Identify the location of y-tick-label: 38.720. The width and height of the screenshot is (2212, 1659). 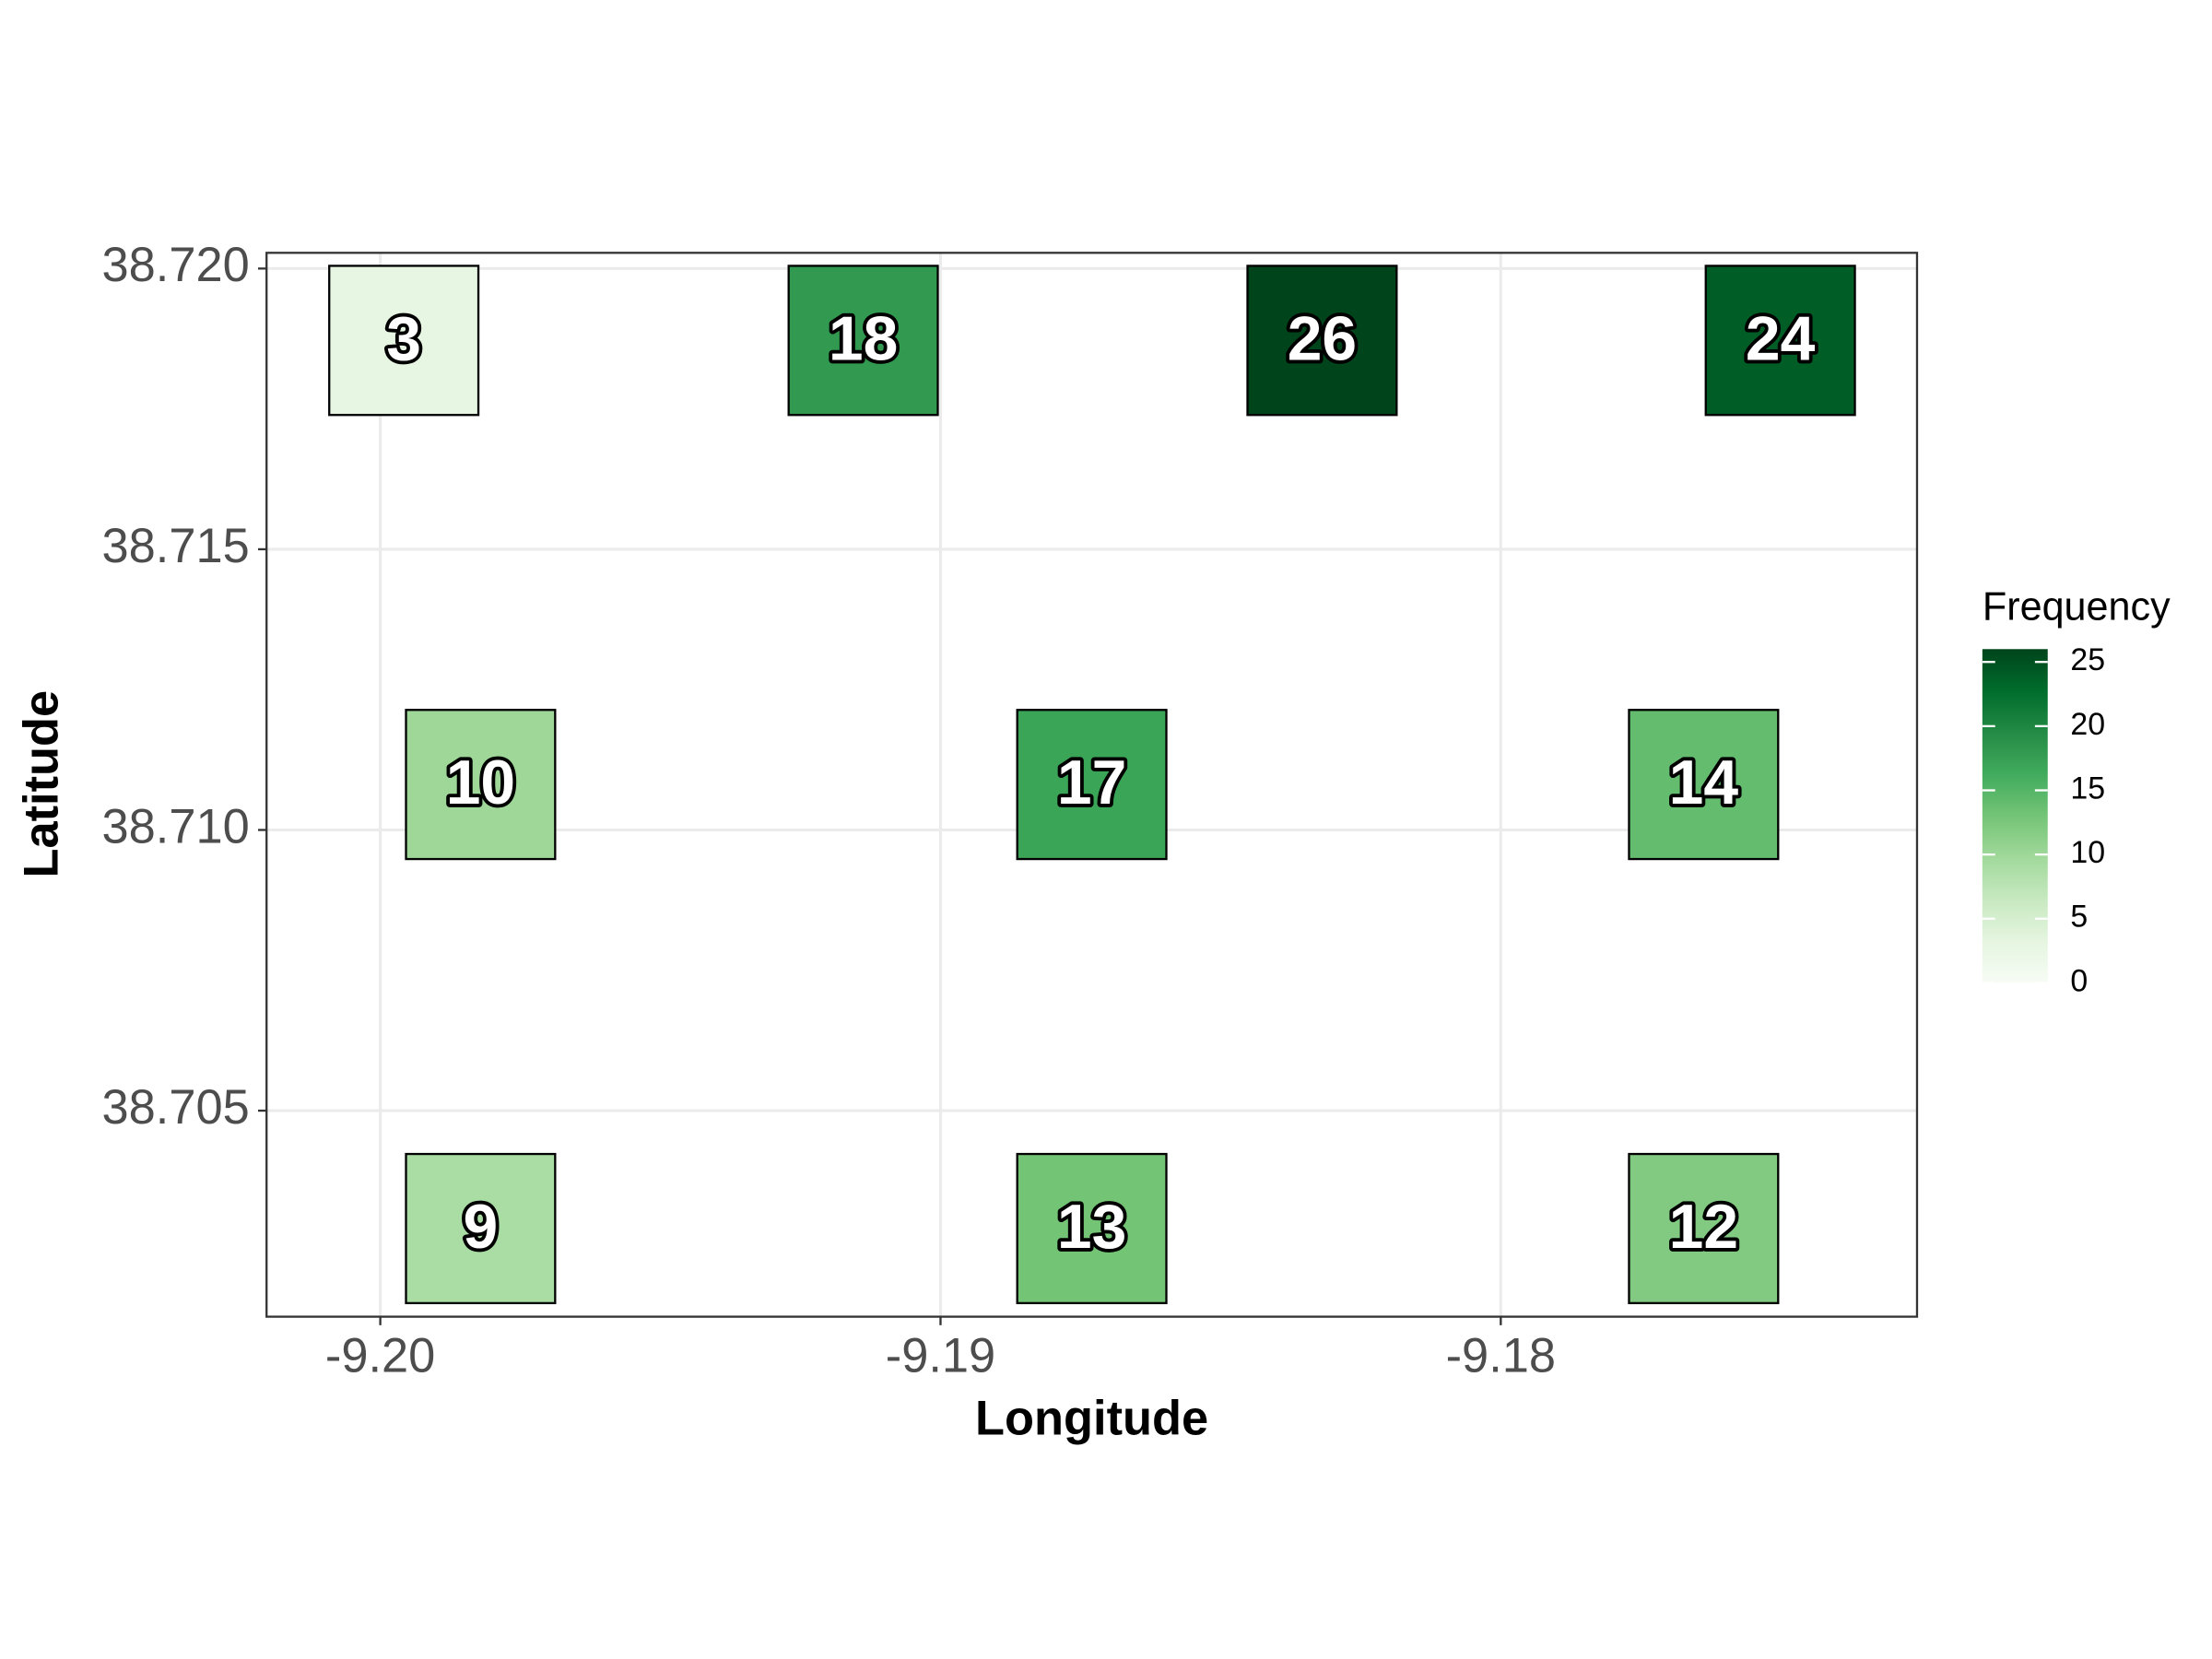
(176, 265).